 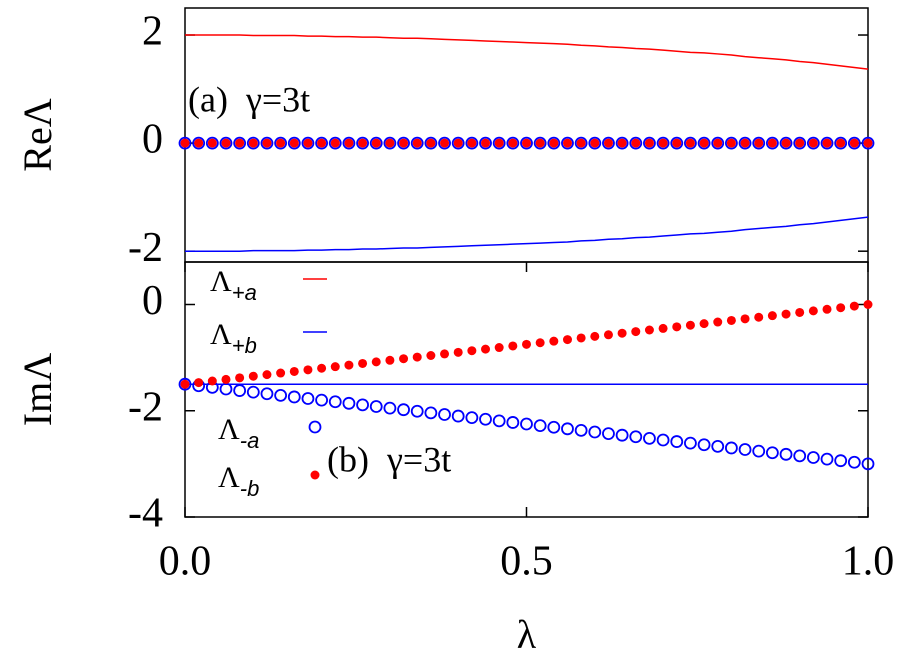 What do you see at coordinates (37, 134) in the screenshot?
I see `y-axis-label: ReΛ` at bounding box center [37, 134].